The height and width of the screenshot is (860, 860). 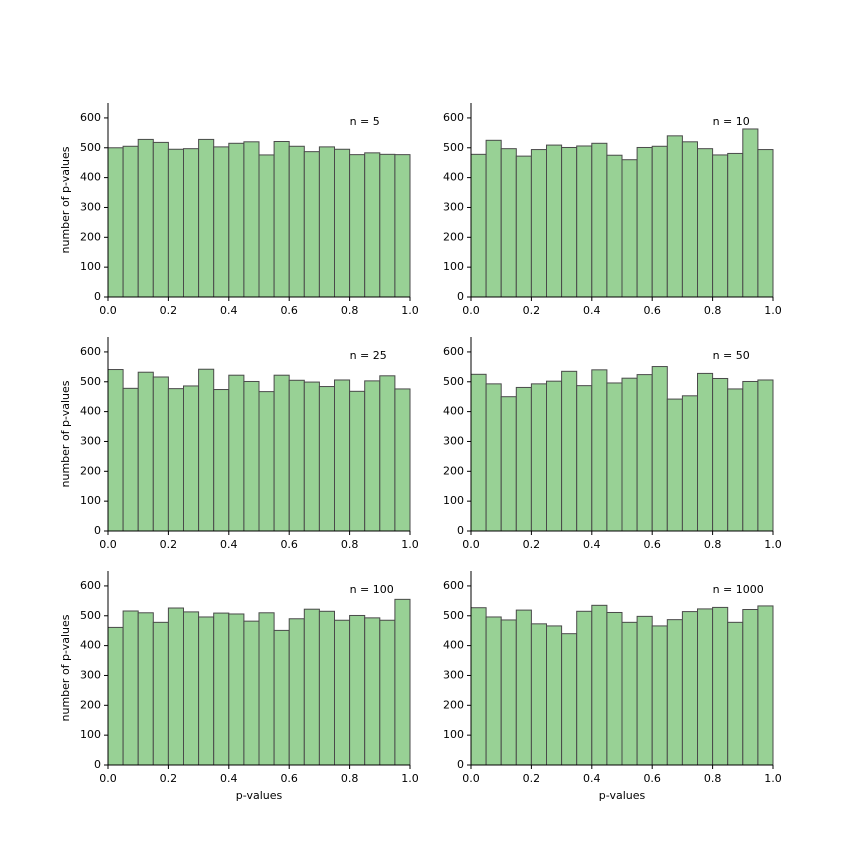 I want to click on x-tick-label: 1.0, so click(x=773, y=544).